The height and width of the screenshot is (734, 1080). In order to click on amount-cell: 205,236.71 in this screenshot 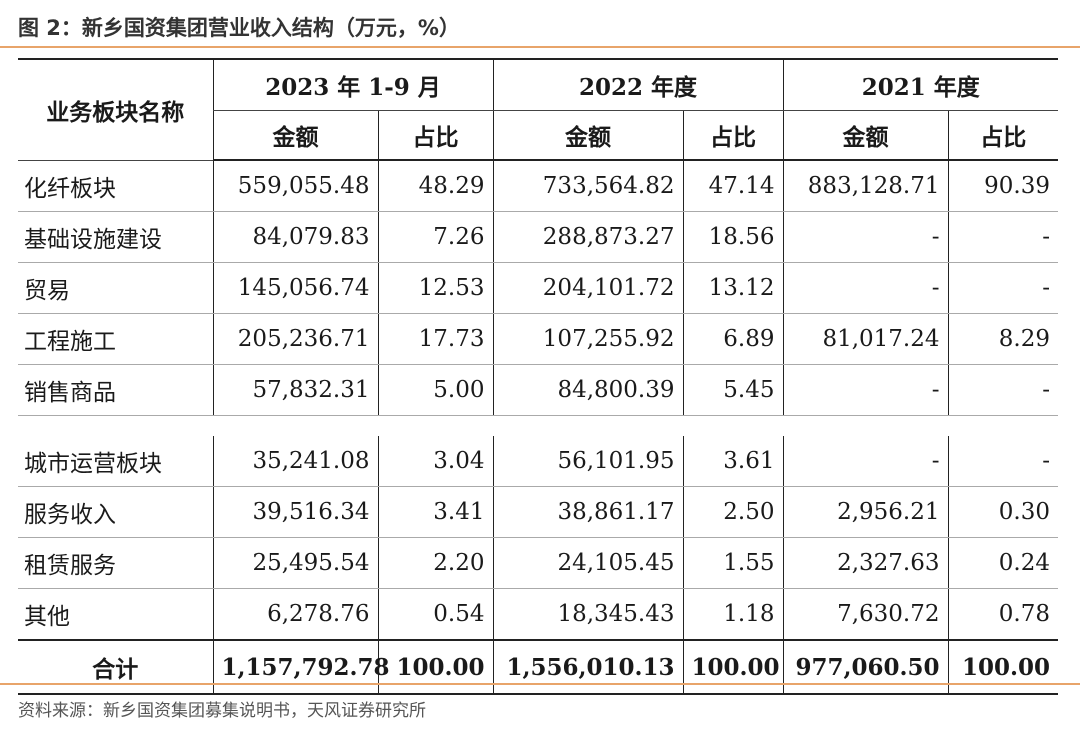, I will do `click(295, 339)`.